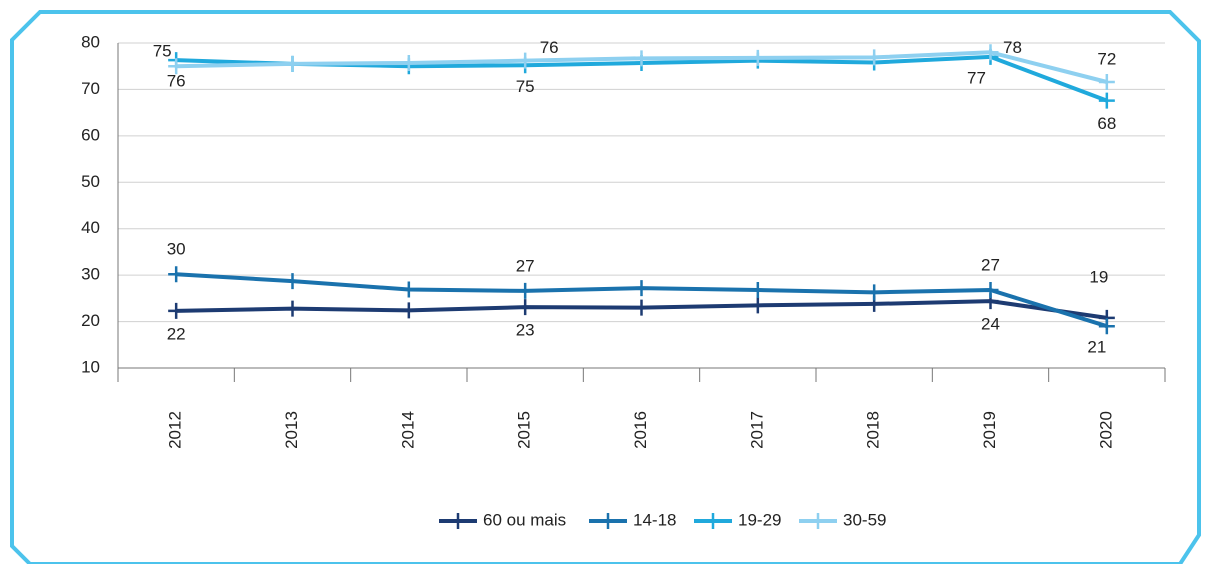  What do you see at coordinates (90, 274) in the screenshot?
I see `y-tick-label: 30` at bounding box center [90, 274].